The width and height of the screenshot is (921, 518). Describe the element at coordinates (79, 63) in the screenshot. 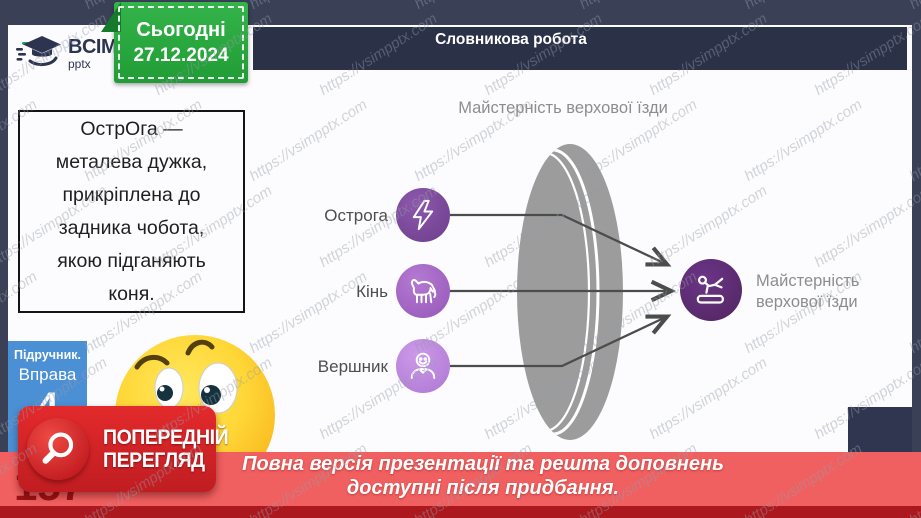

I see `logo-sub: pptx` at that location.